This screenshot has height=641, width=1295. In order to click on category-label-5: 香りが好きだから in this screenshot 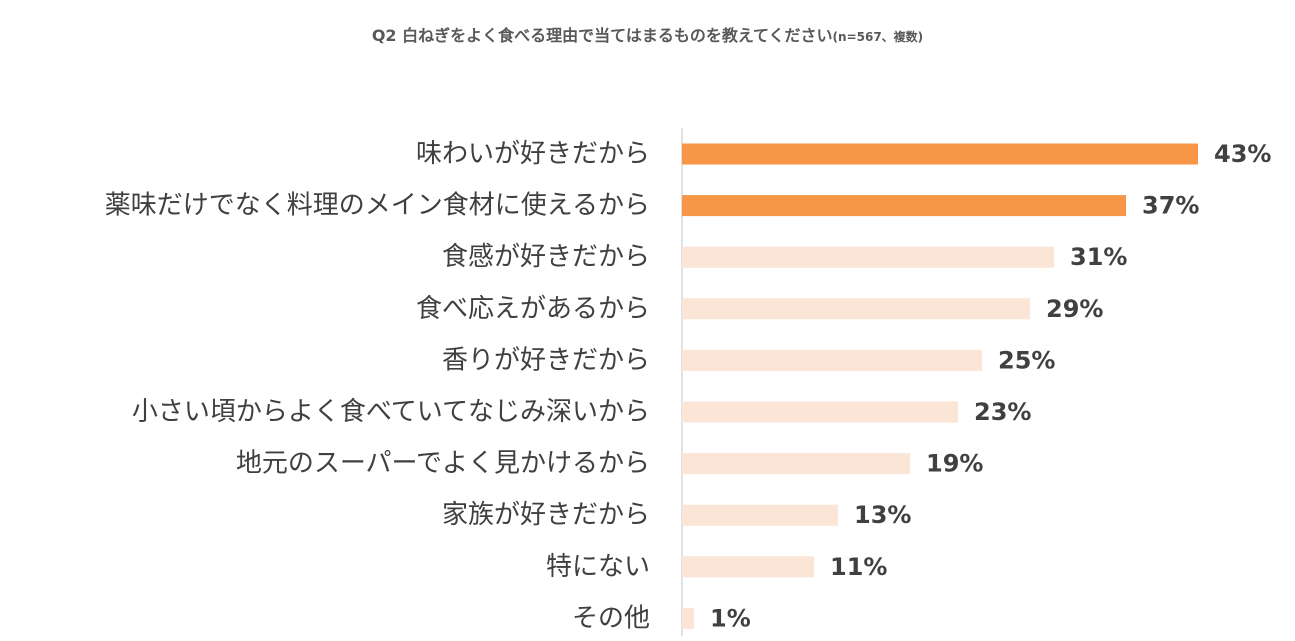, I will do `click(546, 360)`.